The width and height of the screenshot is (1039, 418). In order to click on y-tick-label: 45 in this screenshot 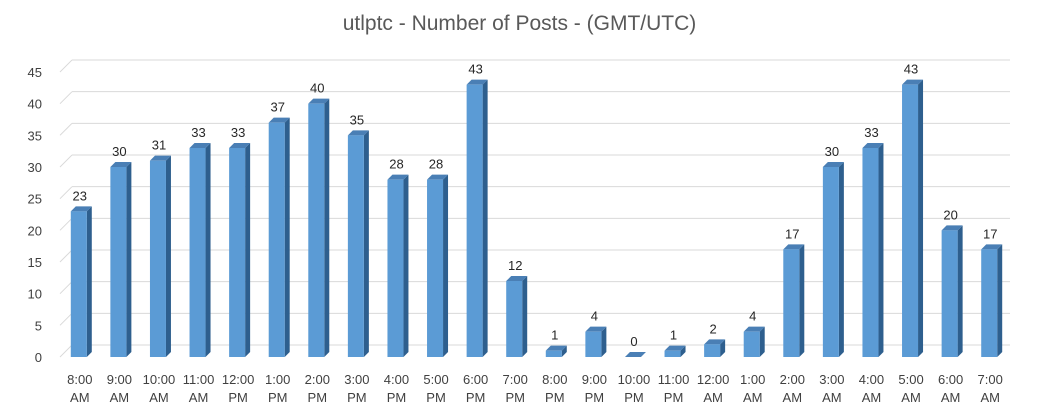, I will do `click(35, 72)`.